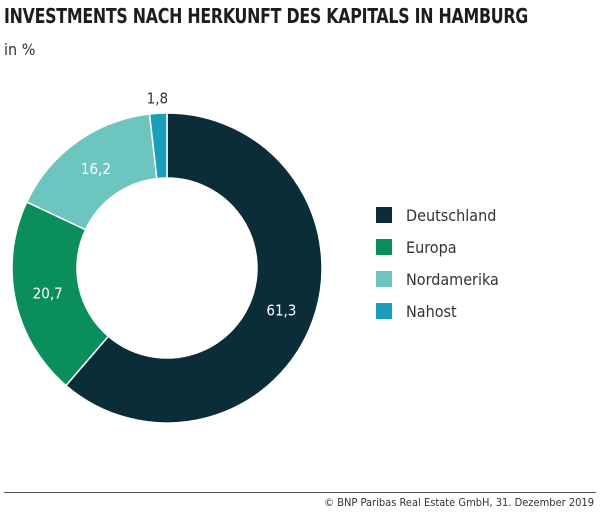  What do you see at coordinates (281, 310) in the screenshot?
I see `data-label: 61,3` at bounding box center [281, 310].